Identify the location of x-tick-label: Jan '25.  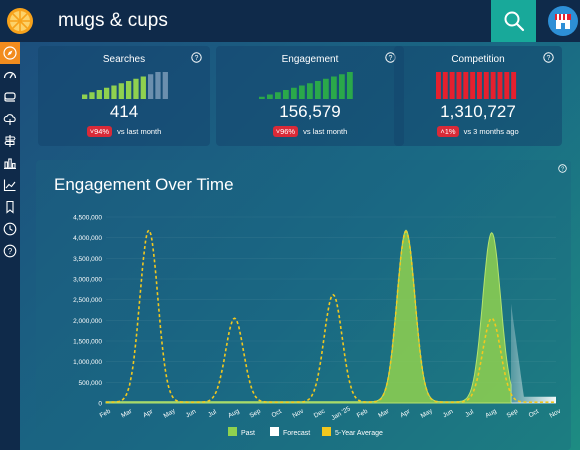
(341, 413).